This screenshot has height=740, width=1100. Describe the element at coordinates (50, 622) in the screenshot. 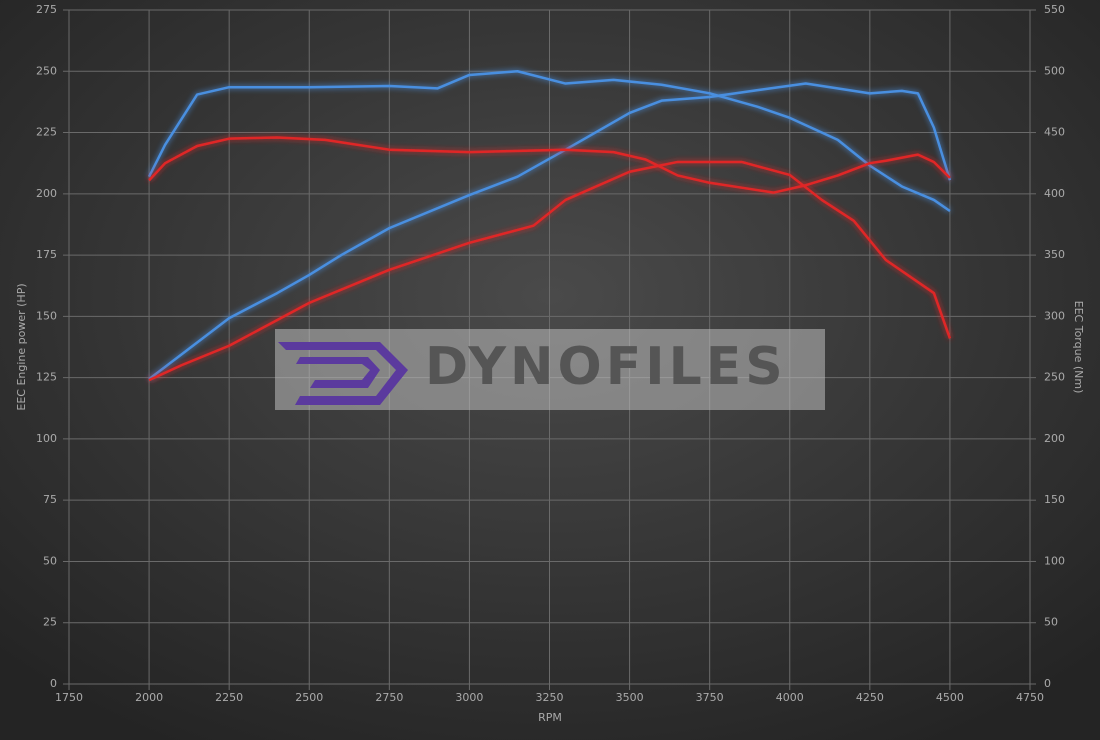

I see `y-tick-label: 25` at that location.